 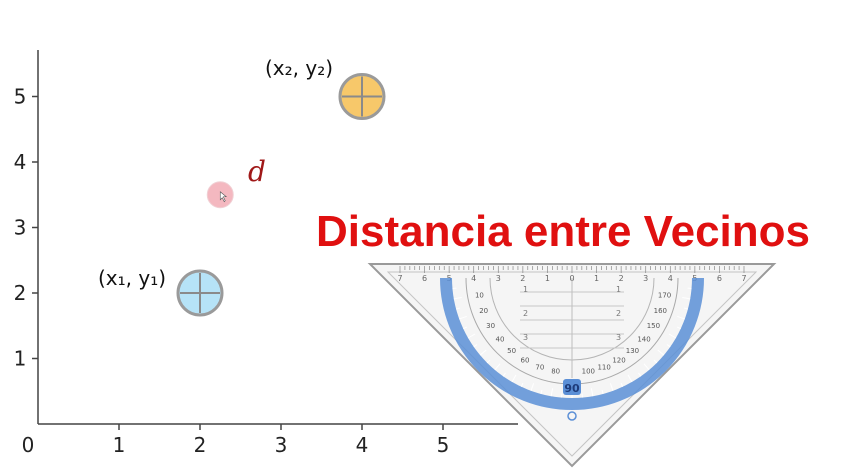 I want to click on x-tick-label: 4, so click(x=362, y=445).